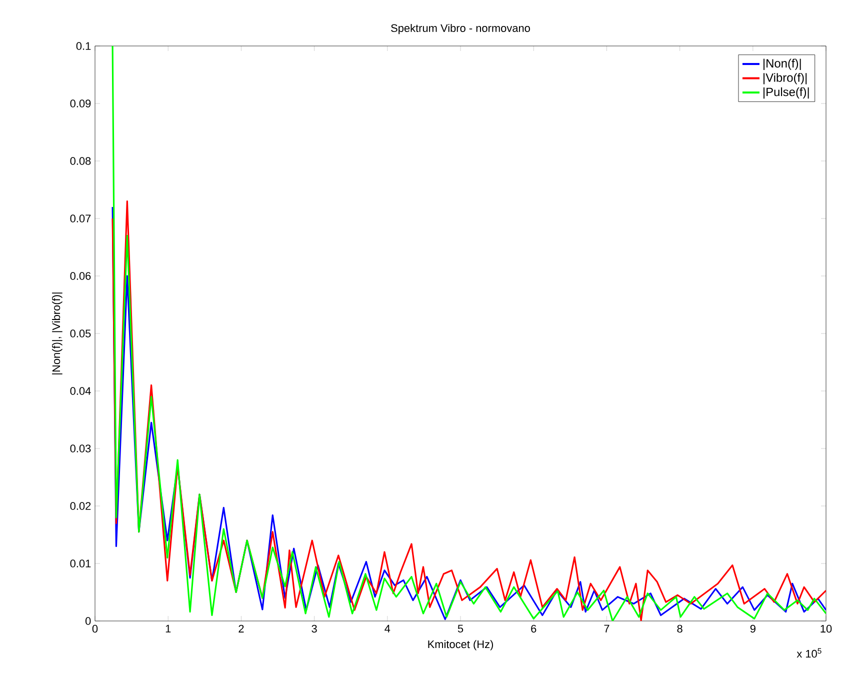 The height and width of the screenshot is (693, 841). I want to click on chart-title: Spektrum Vibro - normovano, so click(460, 29).